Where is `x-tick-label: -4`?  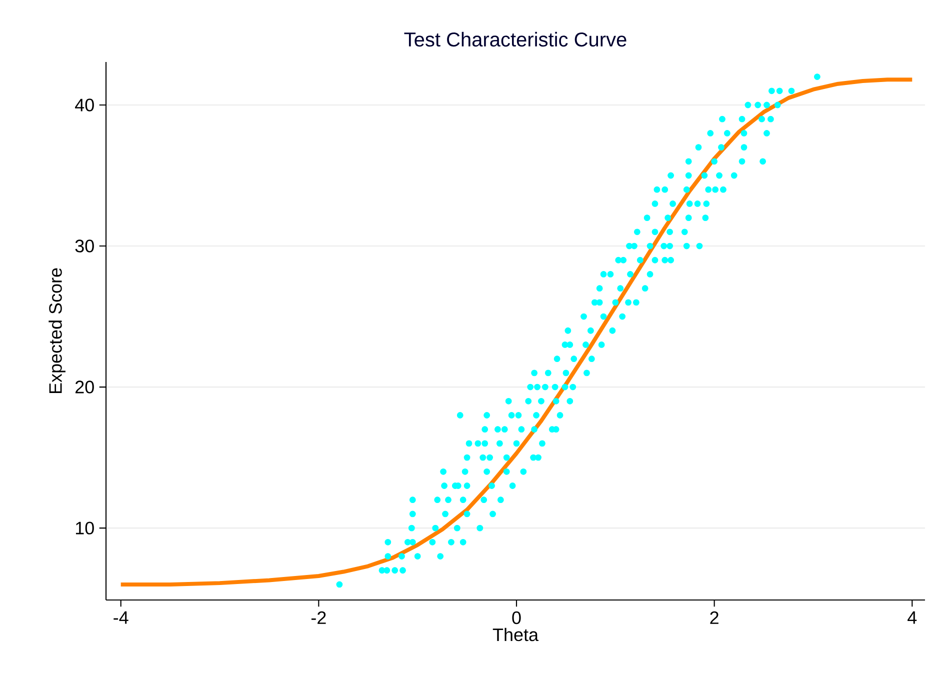
x-tick-label: -4 is located at coordinates (121, 617).